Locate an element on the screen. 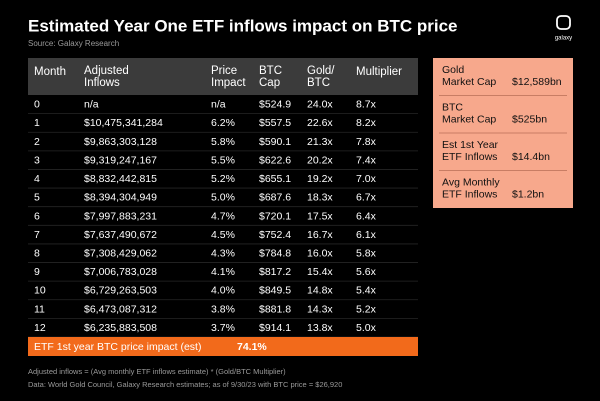  cell: 24.0x is located at coordinates (320, 105).